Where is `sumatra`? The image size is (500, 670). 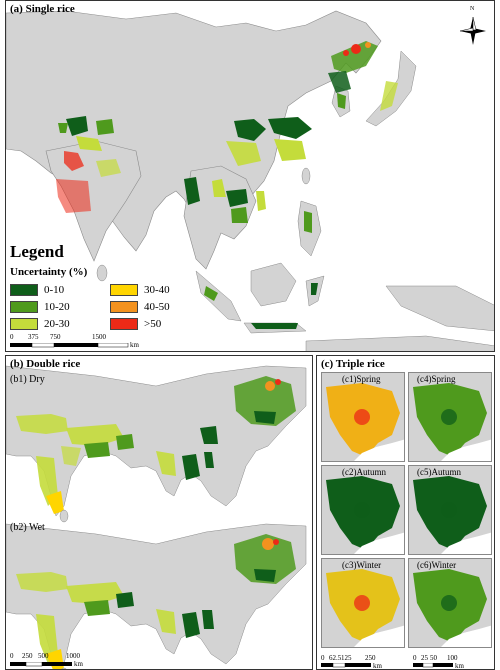
sumatra is located at coordinates (218, 296).